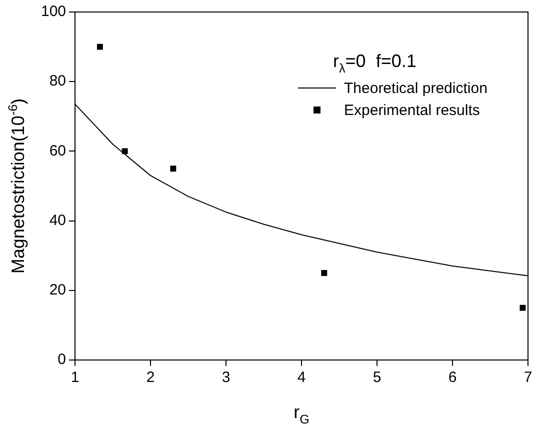 This screenshot has height=430, width=550. I want to click on x-tick-label: 6, so click(452, 377).